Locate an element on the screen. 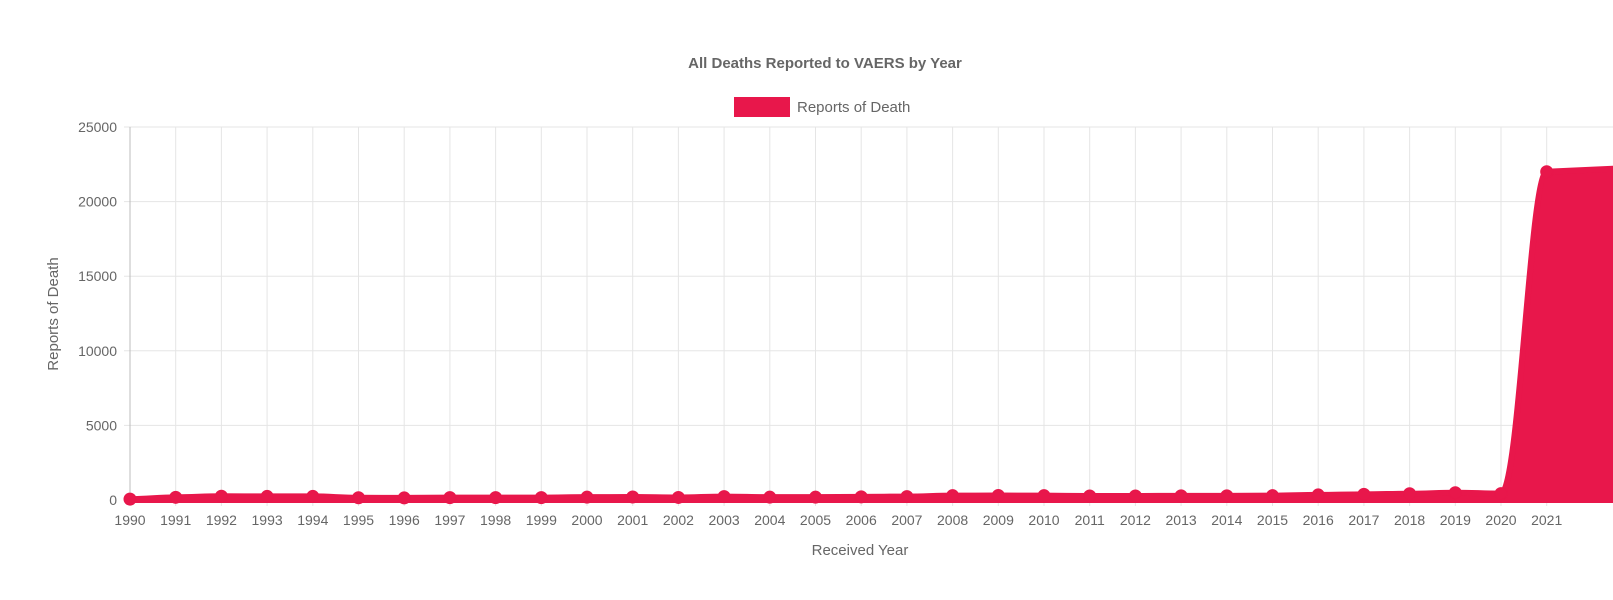 The width and height of the screenshot is (1613, 600). x-tick-label: 2015 is located at coordinates (1272, 520).